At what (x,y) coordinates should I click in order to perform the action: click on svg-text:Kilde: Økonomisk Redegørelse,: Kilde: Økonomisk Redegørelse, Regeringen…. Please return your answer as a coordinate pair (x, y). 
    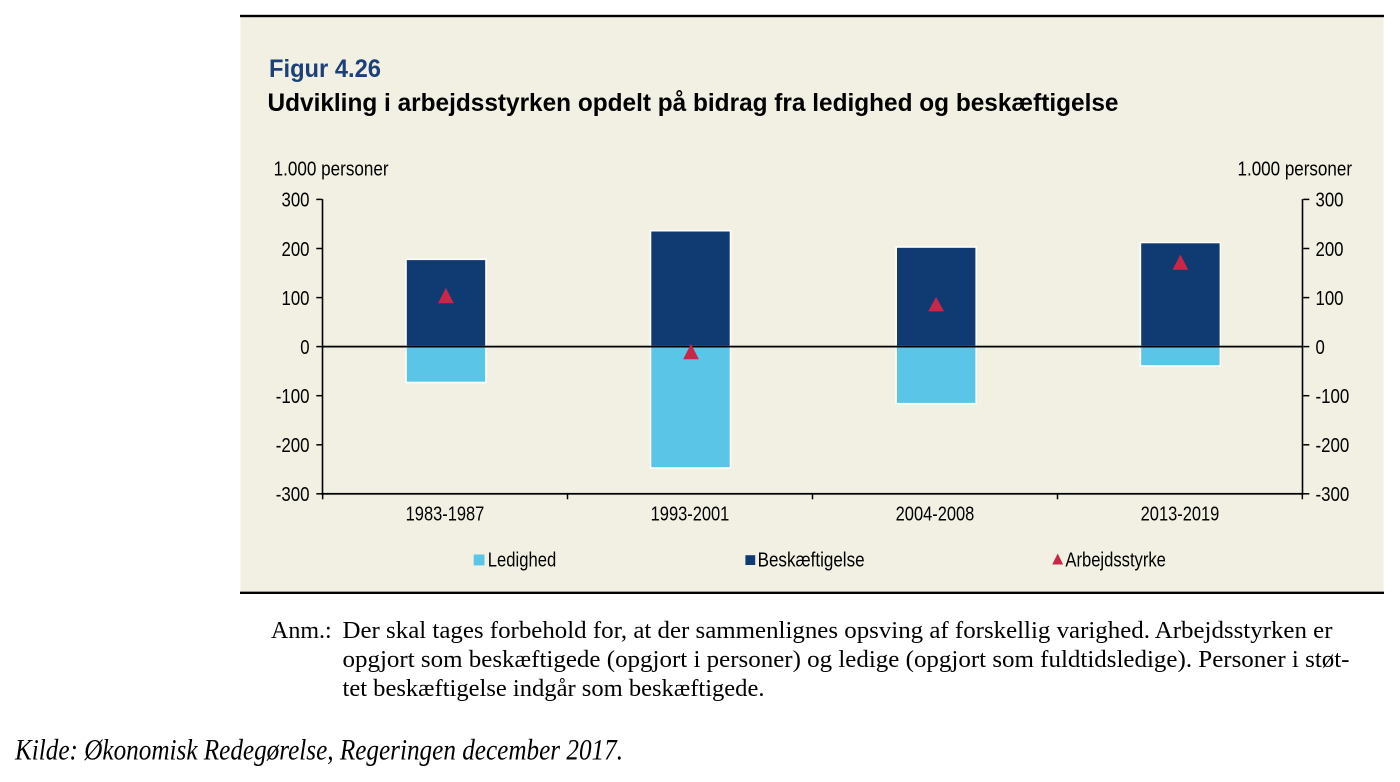
    Looking at the image, I should click on (318, 750).